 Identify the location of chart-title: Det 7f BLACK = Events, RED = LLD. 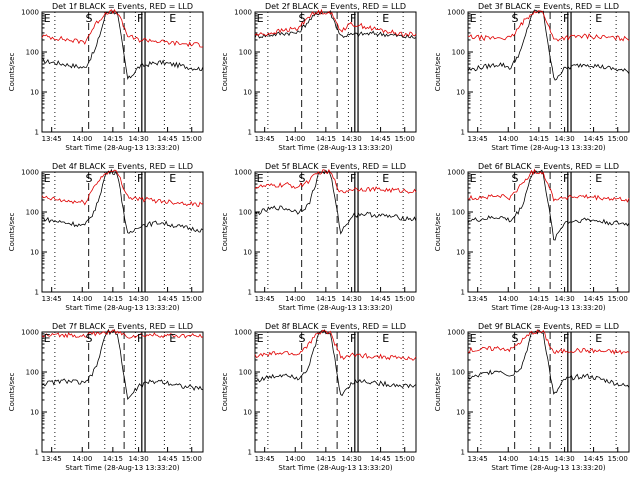
(122, 326).